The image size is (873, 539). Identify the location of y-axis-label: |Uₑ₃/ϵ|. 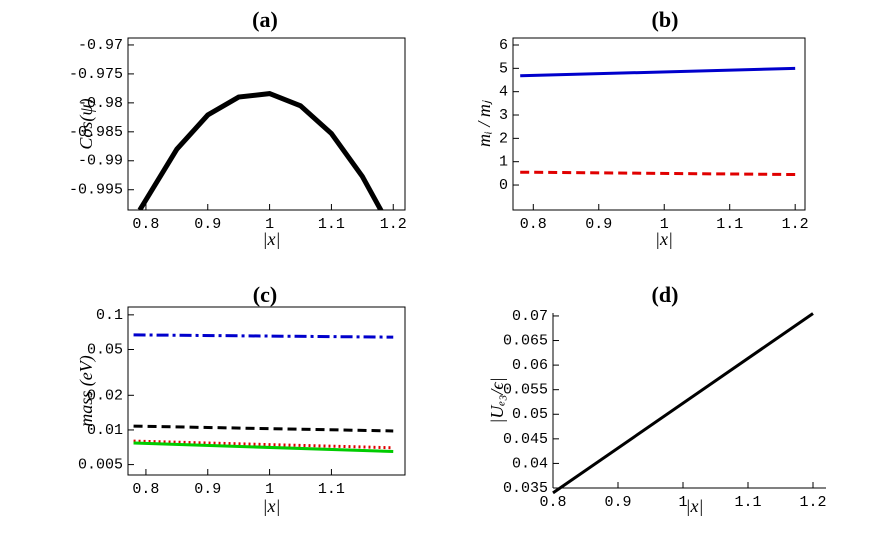
(497, 400).